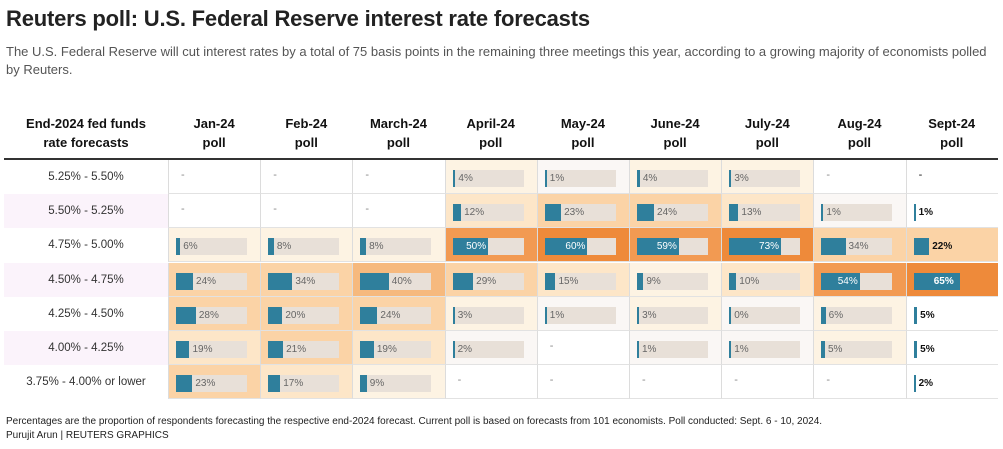  Describe the element at coordinates (476, 247) in the screenshot. I see `data-label: 50%` at that location.